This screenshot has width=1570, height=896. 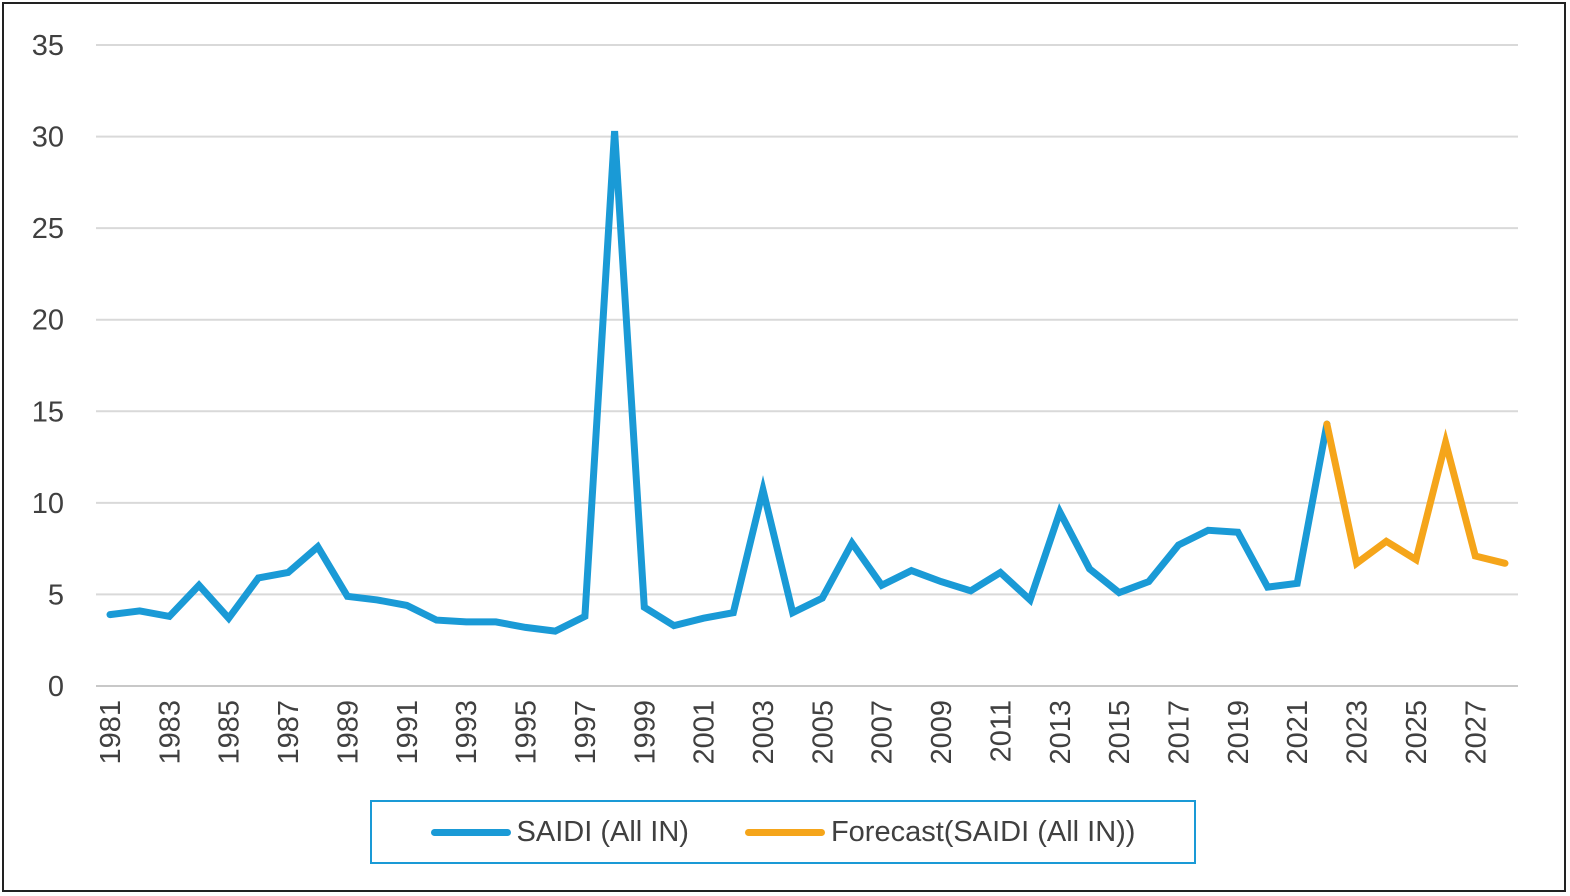 I want to click on x-tick-label: 1995, so click(x=527, y=732).